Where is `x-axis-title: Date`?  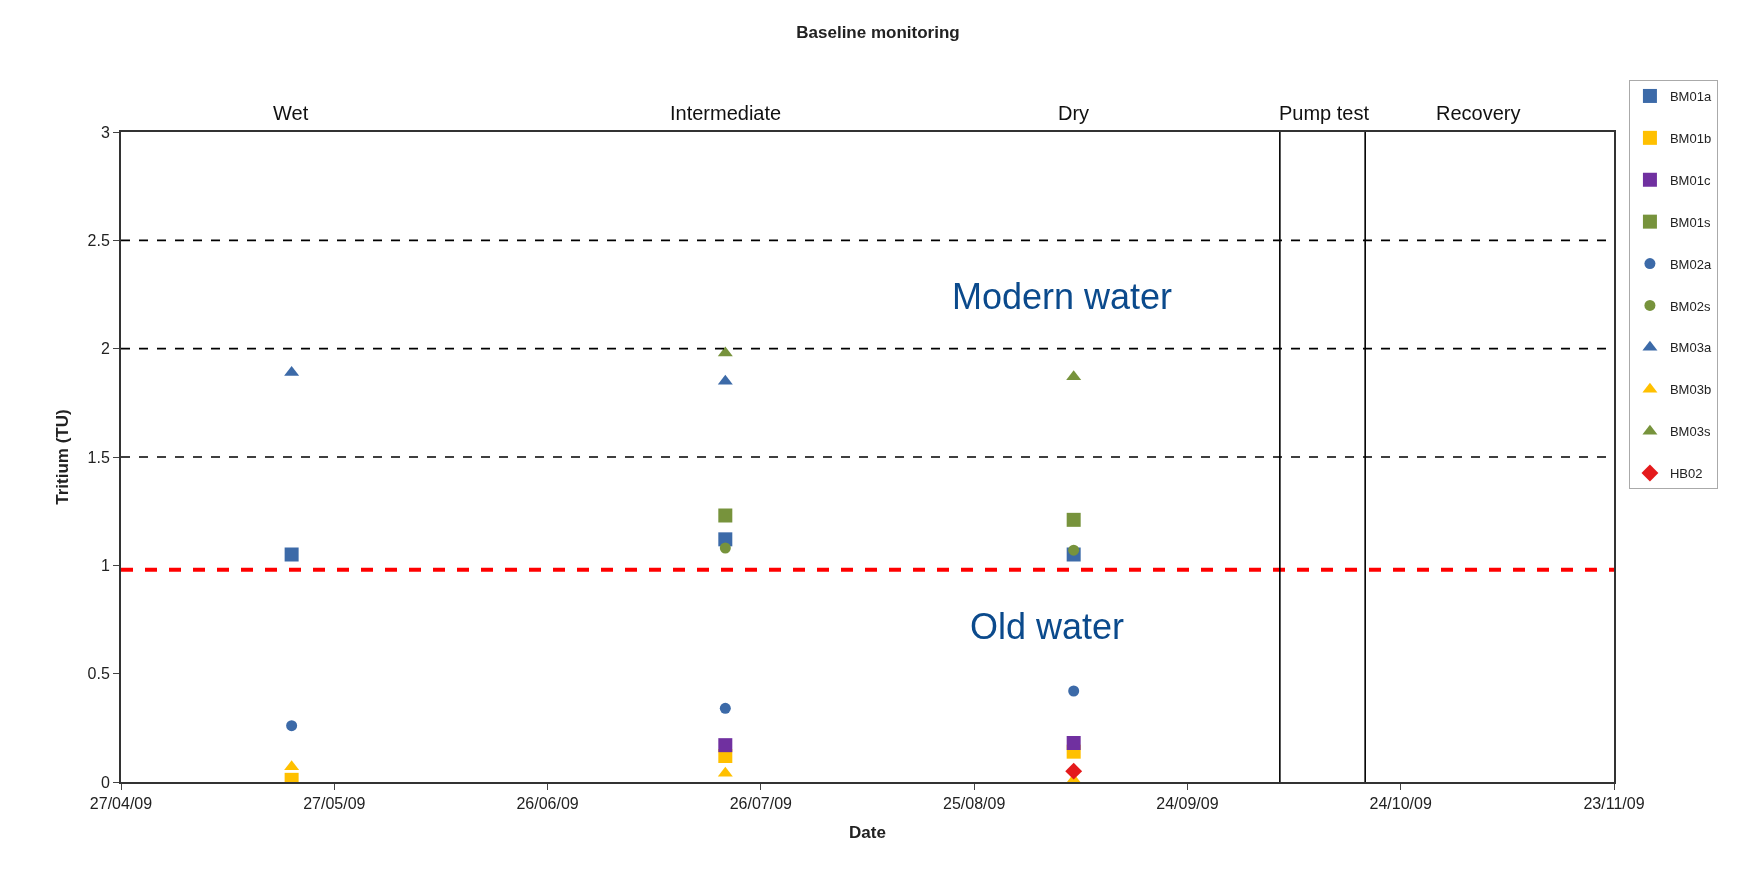
x-axis-title: Date is located at coordinates (867, 833).